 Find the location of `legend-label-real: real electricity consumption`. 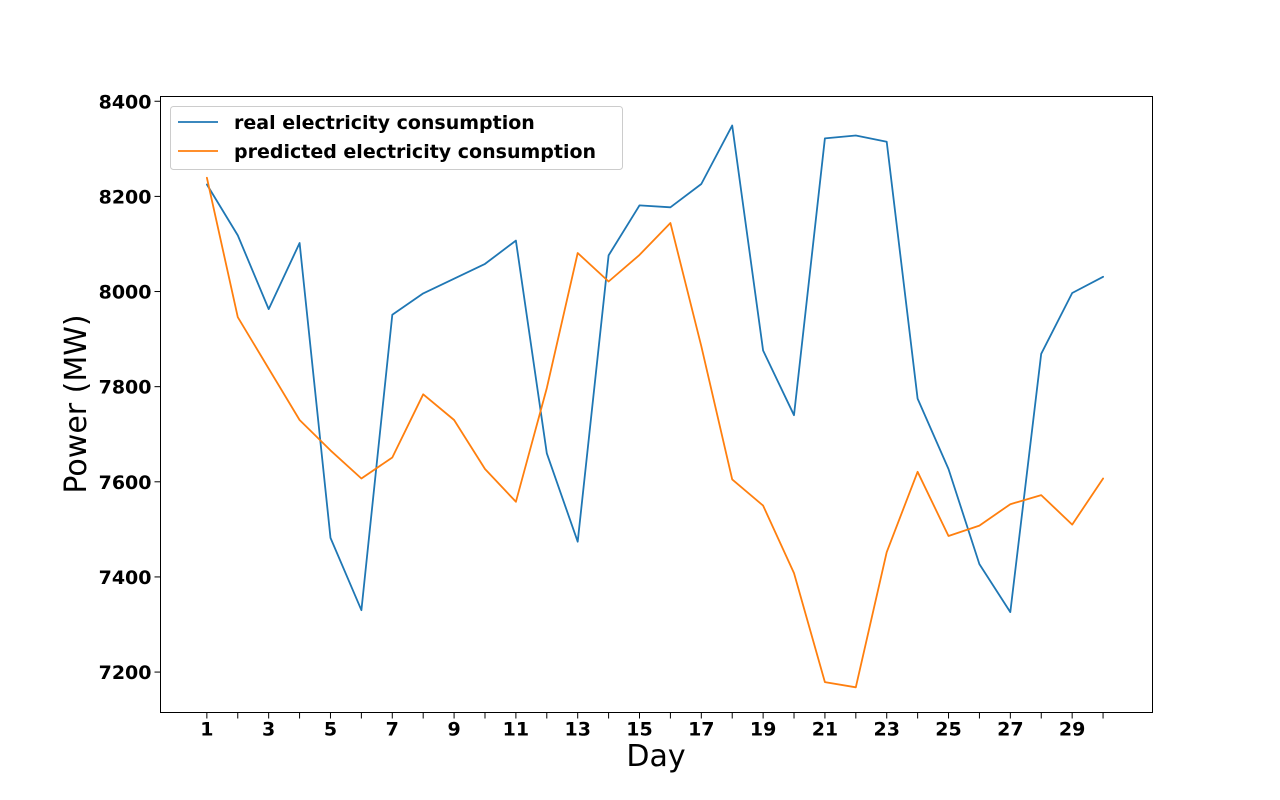

legend-label-real: real electricity consumption is located at coordinates (384, 123).